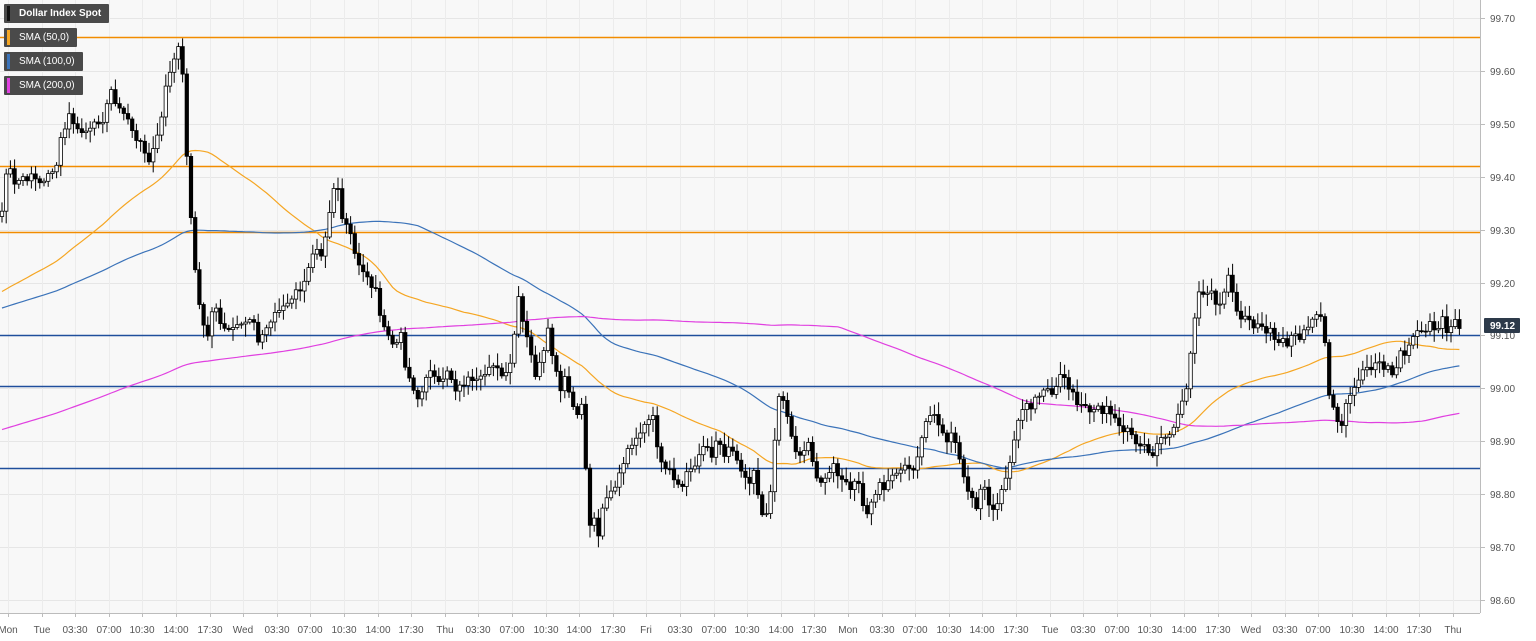 The width and height of the screenshot is (1536, 641). I want to click on legend-sma-50-label: SMA (50,0), so click(44, 37).